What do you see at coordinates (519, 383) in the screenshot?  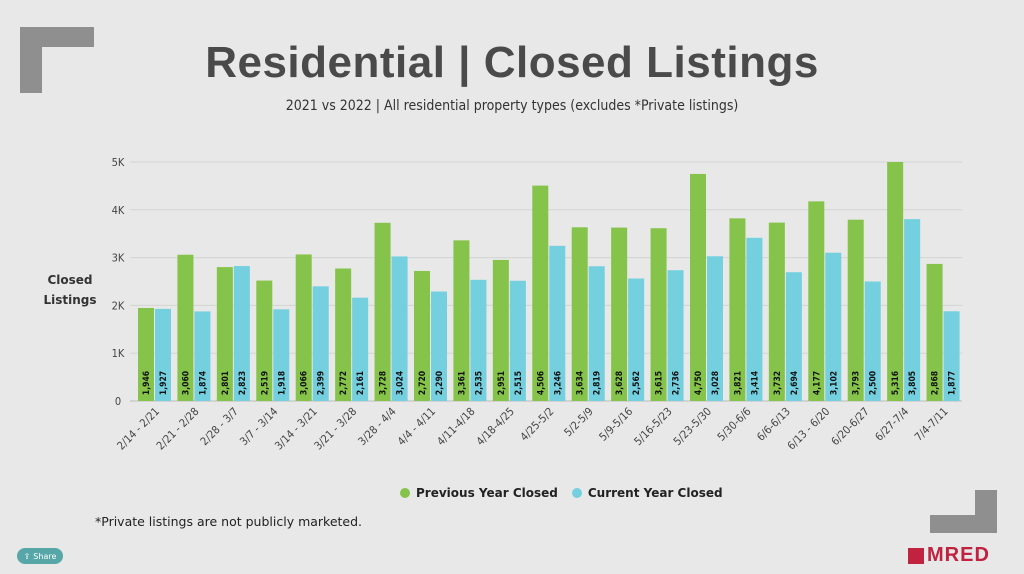 I see `data-label: 2,515` at bounding box center [519, 383].